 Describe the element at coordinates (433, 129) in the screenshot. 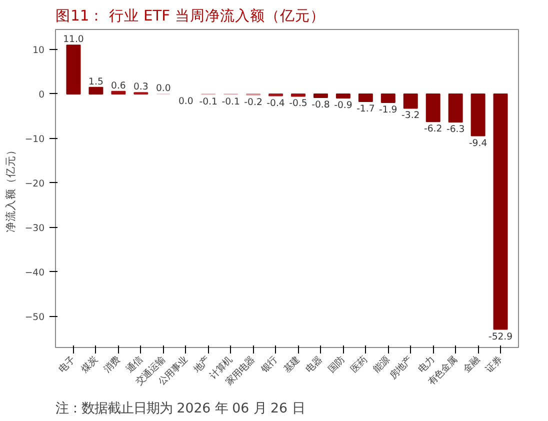

I see `data-label: -6.2` at that location.